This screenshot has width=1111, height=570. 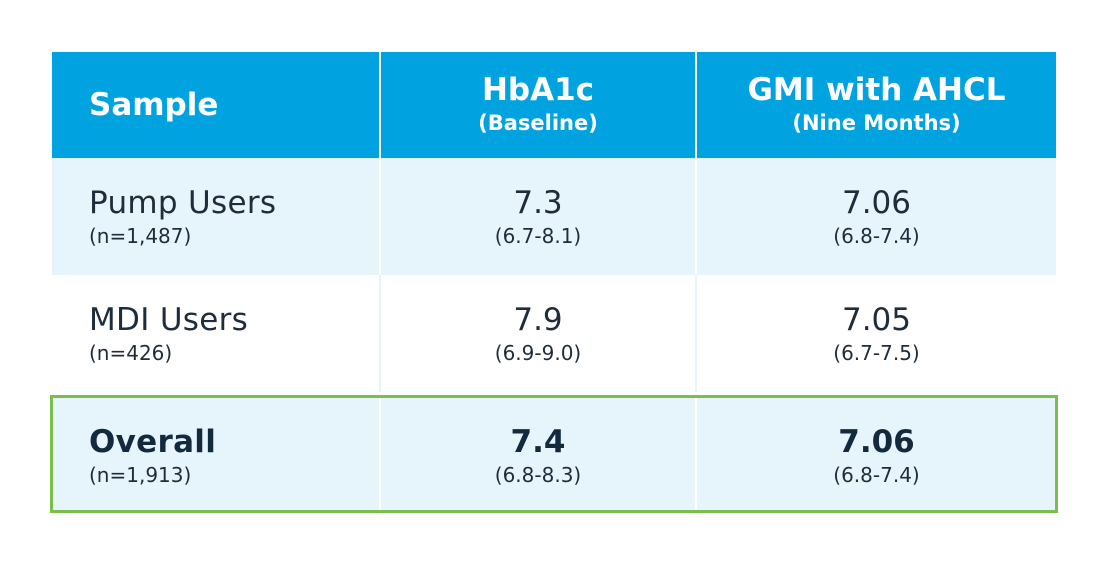 I want to click on header-hba1c-label: HbA1c, so click(x=538, y=90).